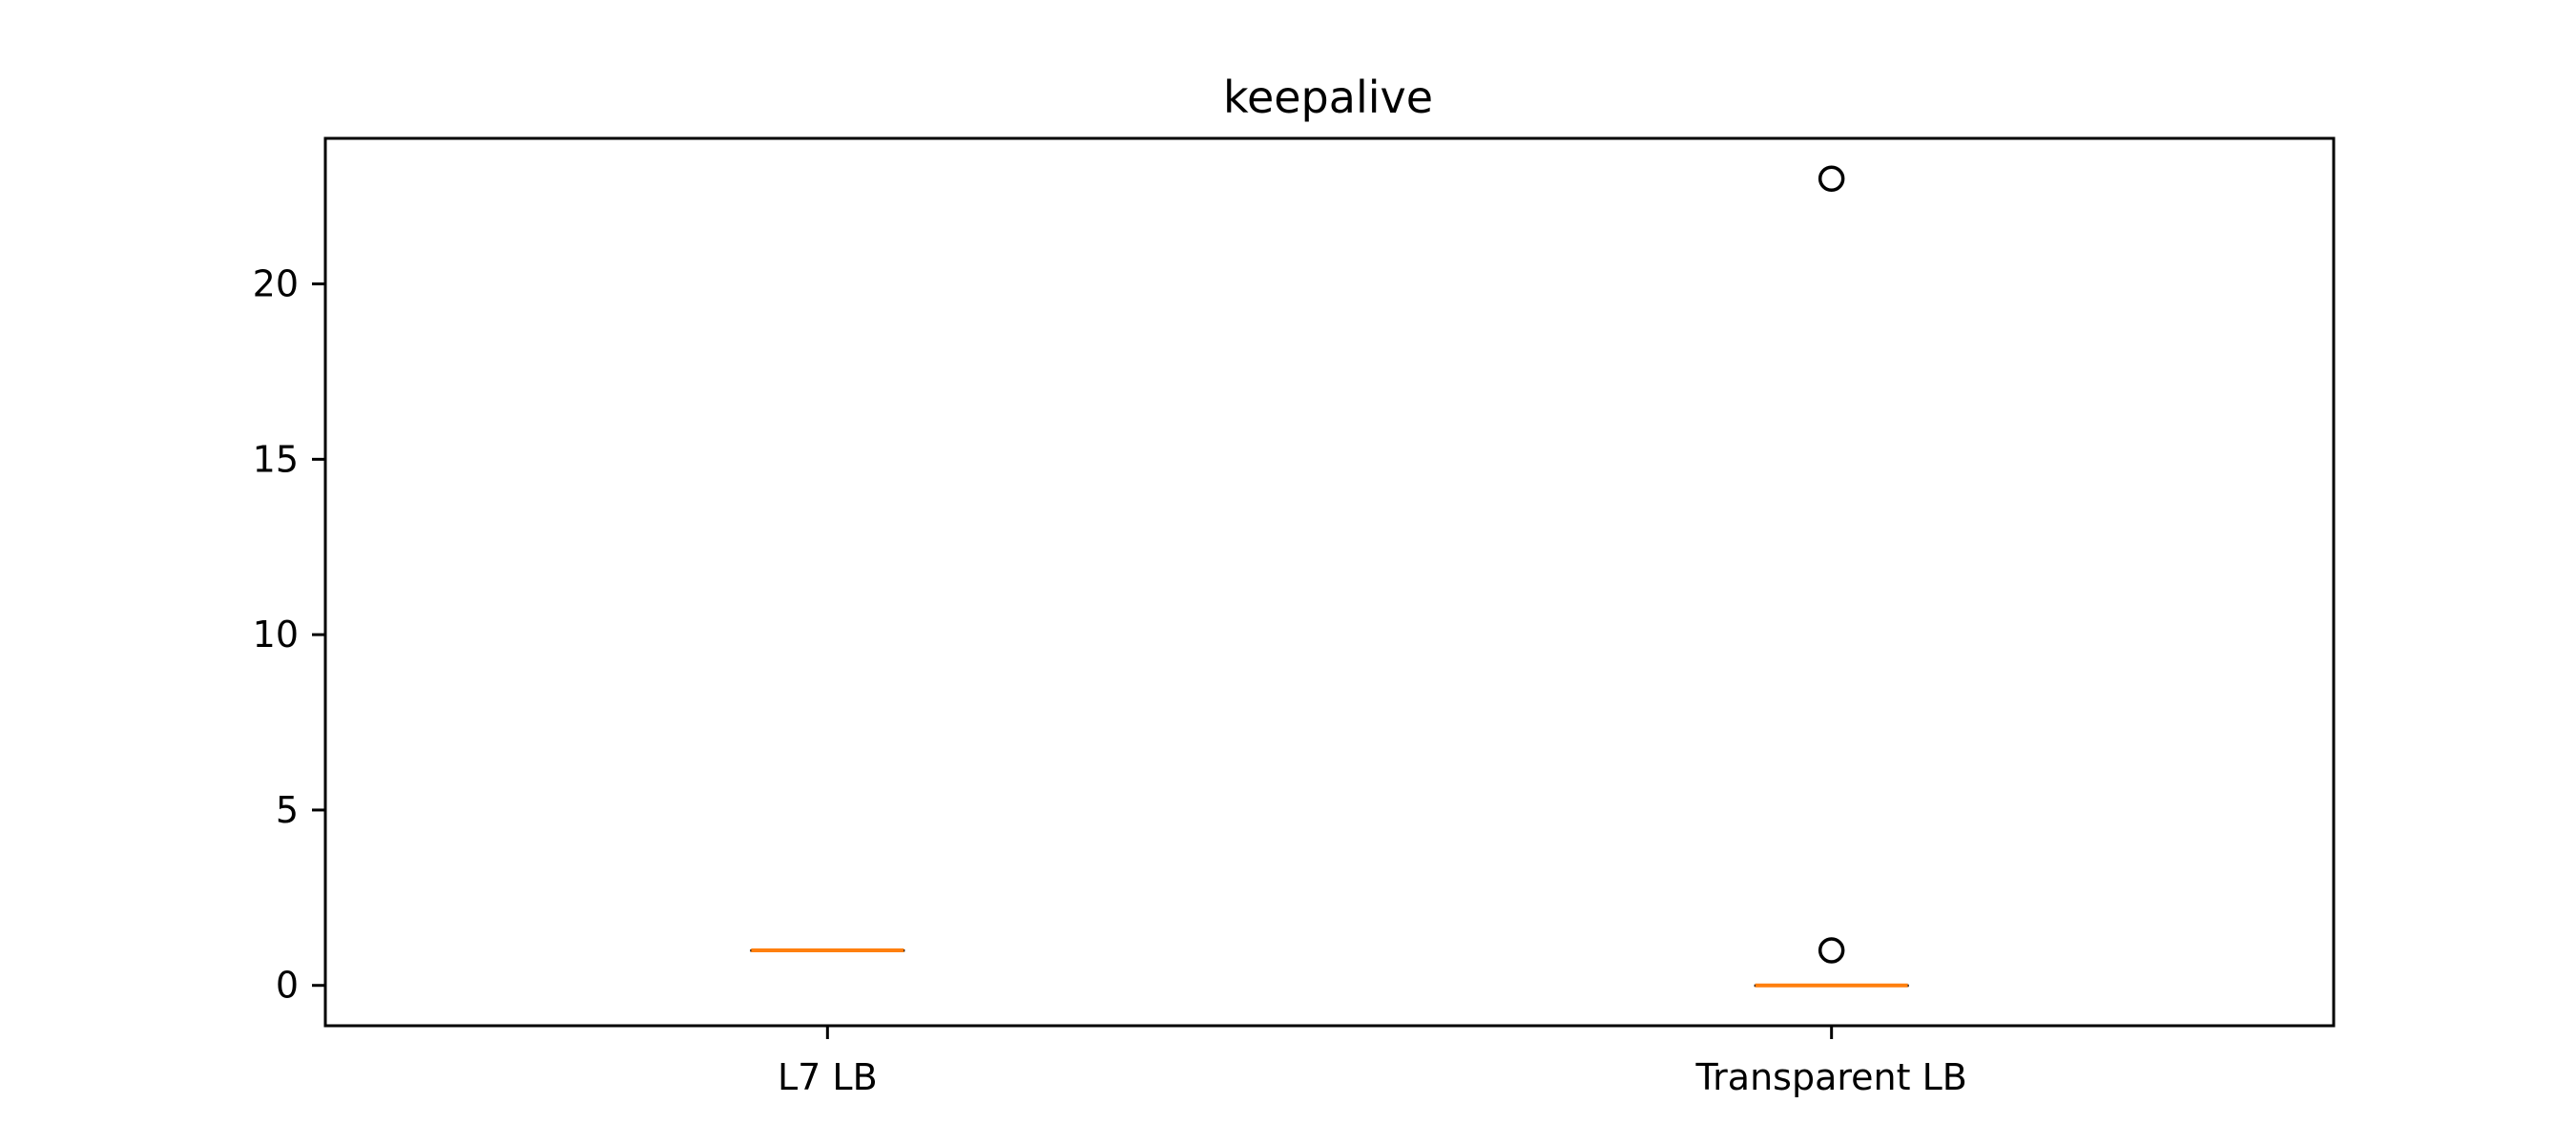 This screenshot has height=1145, width=2576. I want to click on chart-title: keepalive, so click(1328, 97).